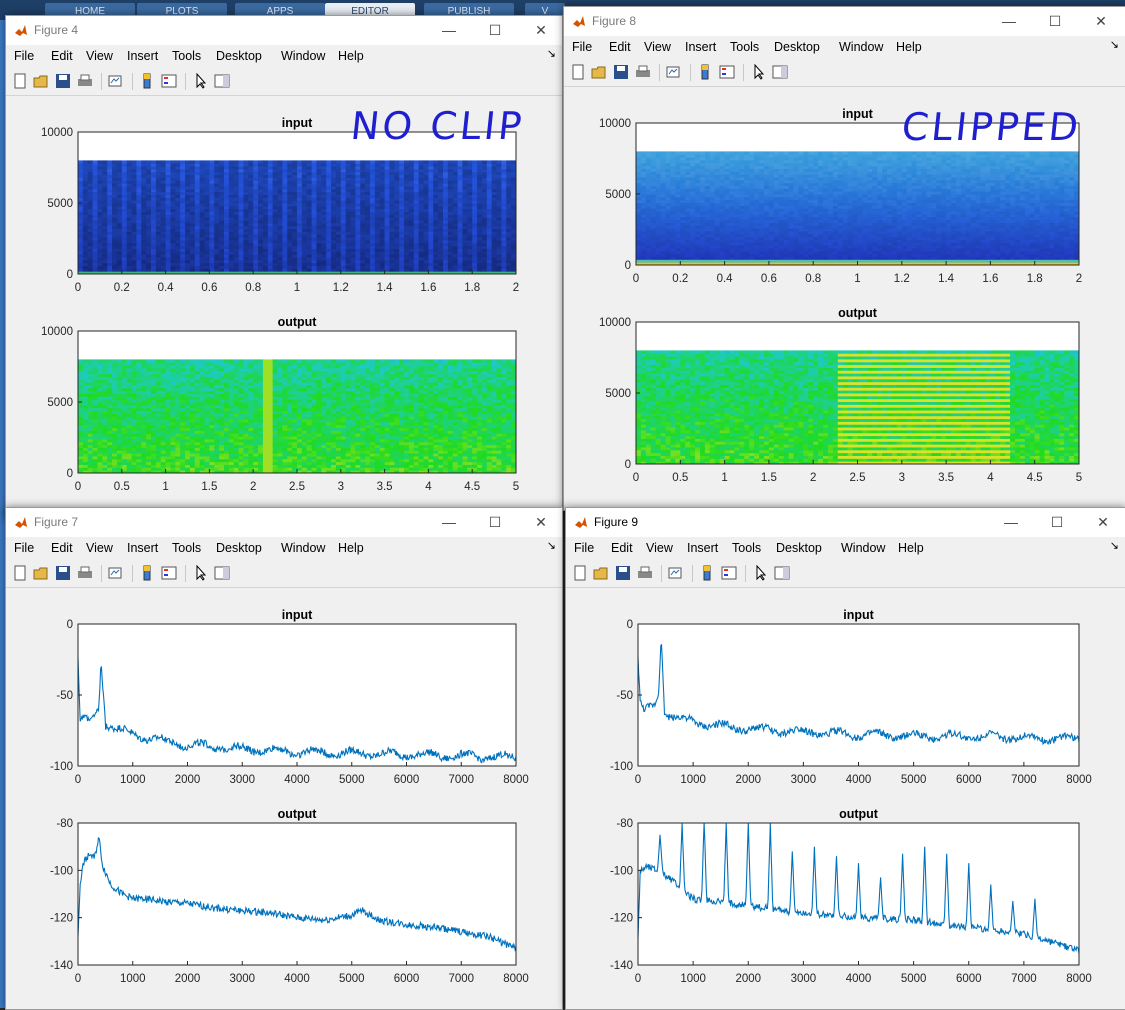 The height and width of the screenshot is (1010, 1125). I want to click on x-tick-label: 1.4, so click(385, 288).